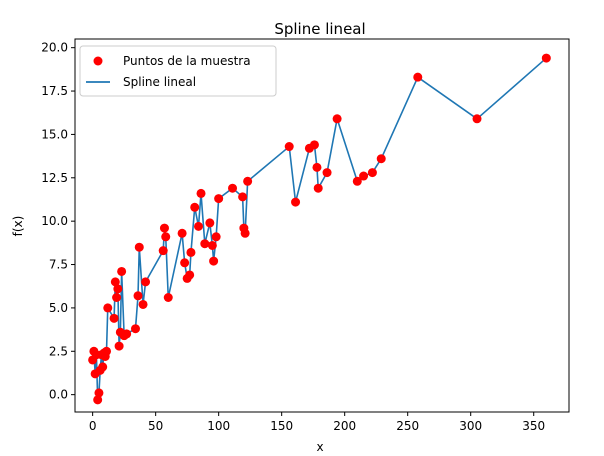 This screenshot has width=604, height=456. Describe the element at coordinates (54, 221) in the screenshot. I see `y-tick-label: 10.0` at that location.